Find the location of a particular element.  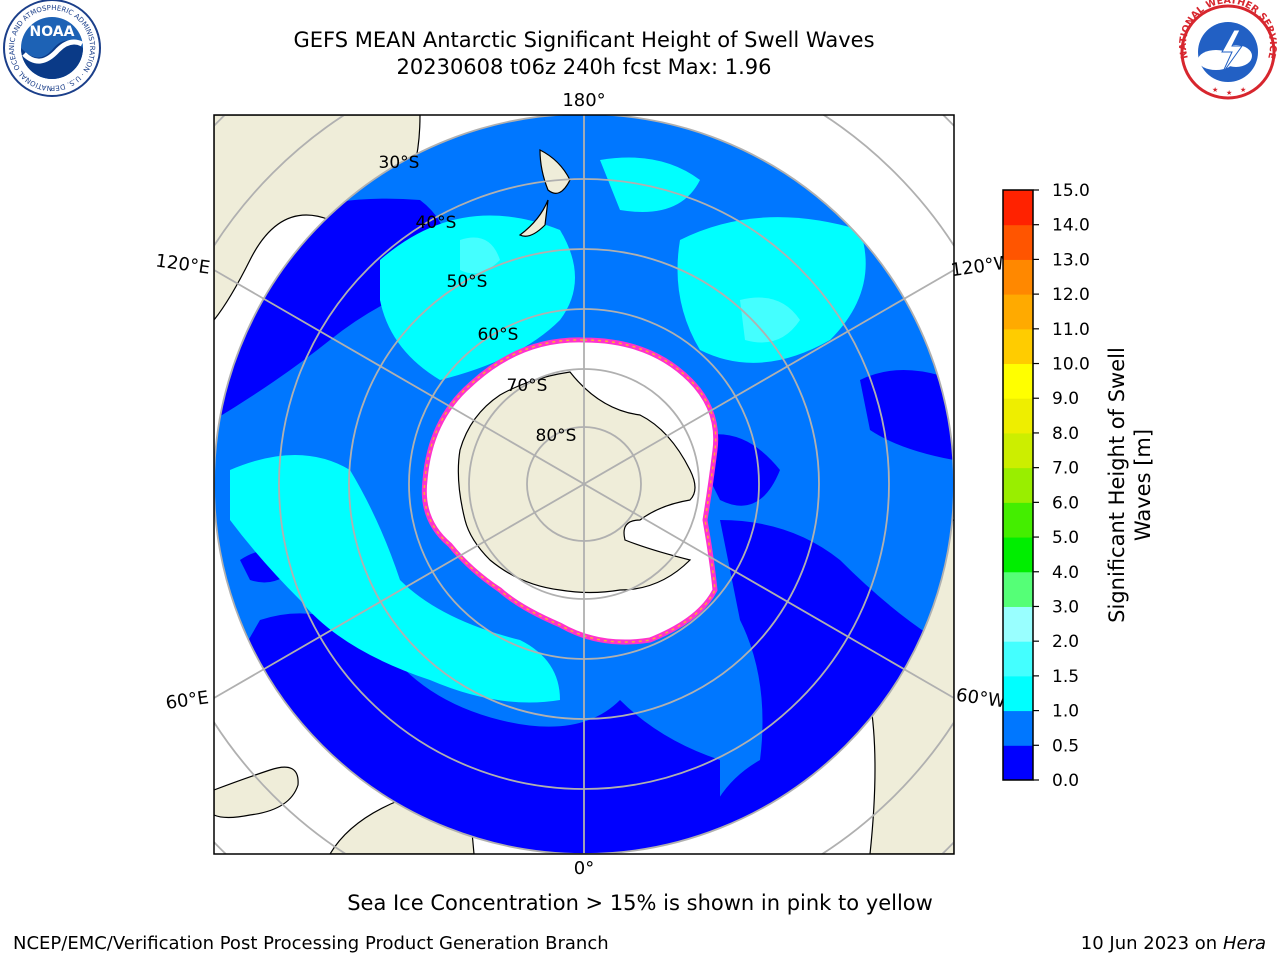

lat-label-30s: 30°S is located at coordinates (399, 163).